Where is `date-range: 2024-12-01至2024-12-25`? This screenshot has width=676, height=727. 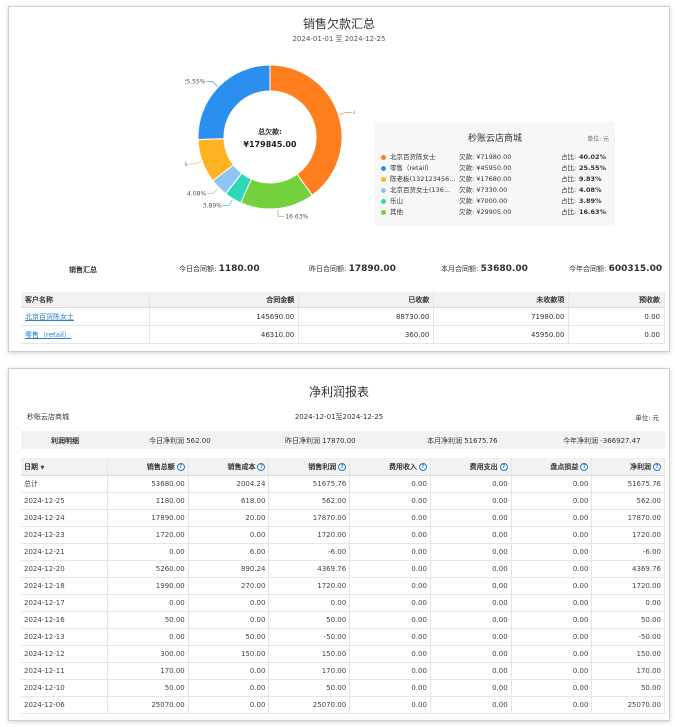
date-range: 2024-12-01至2024-12-25 is located at coordinates (339, 417).